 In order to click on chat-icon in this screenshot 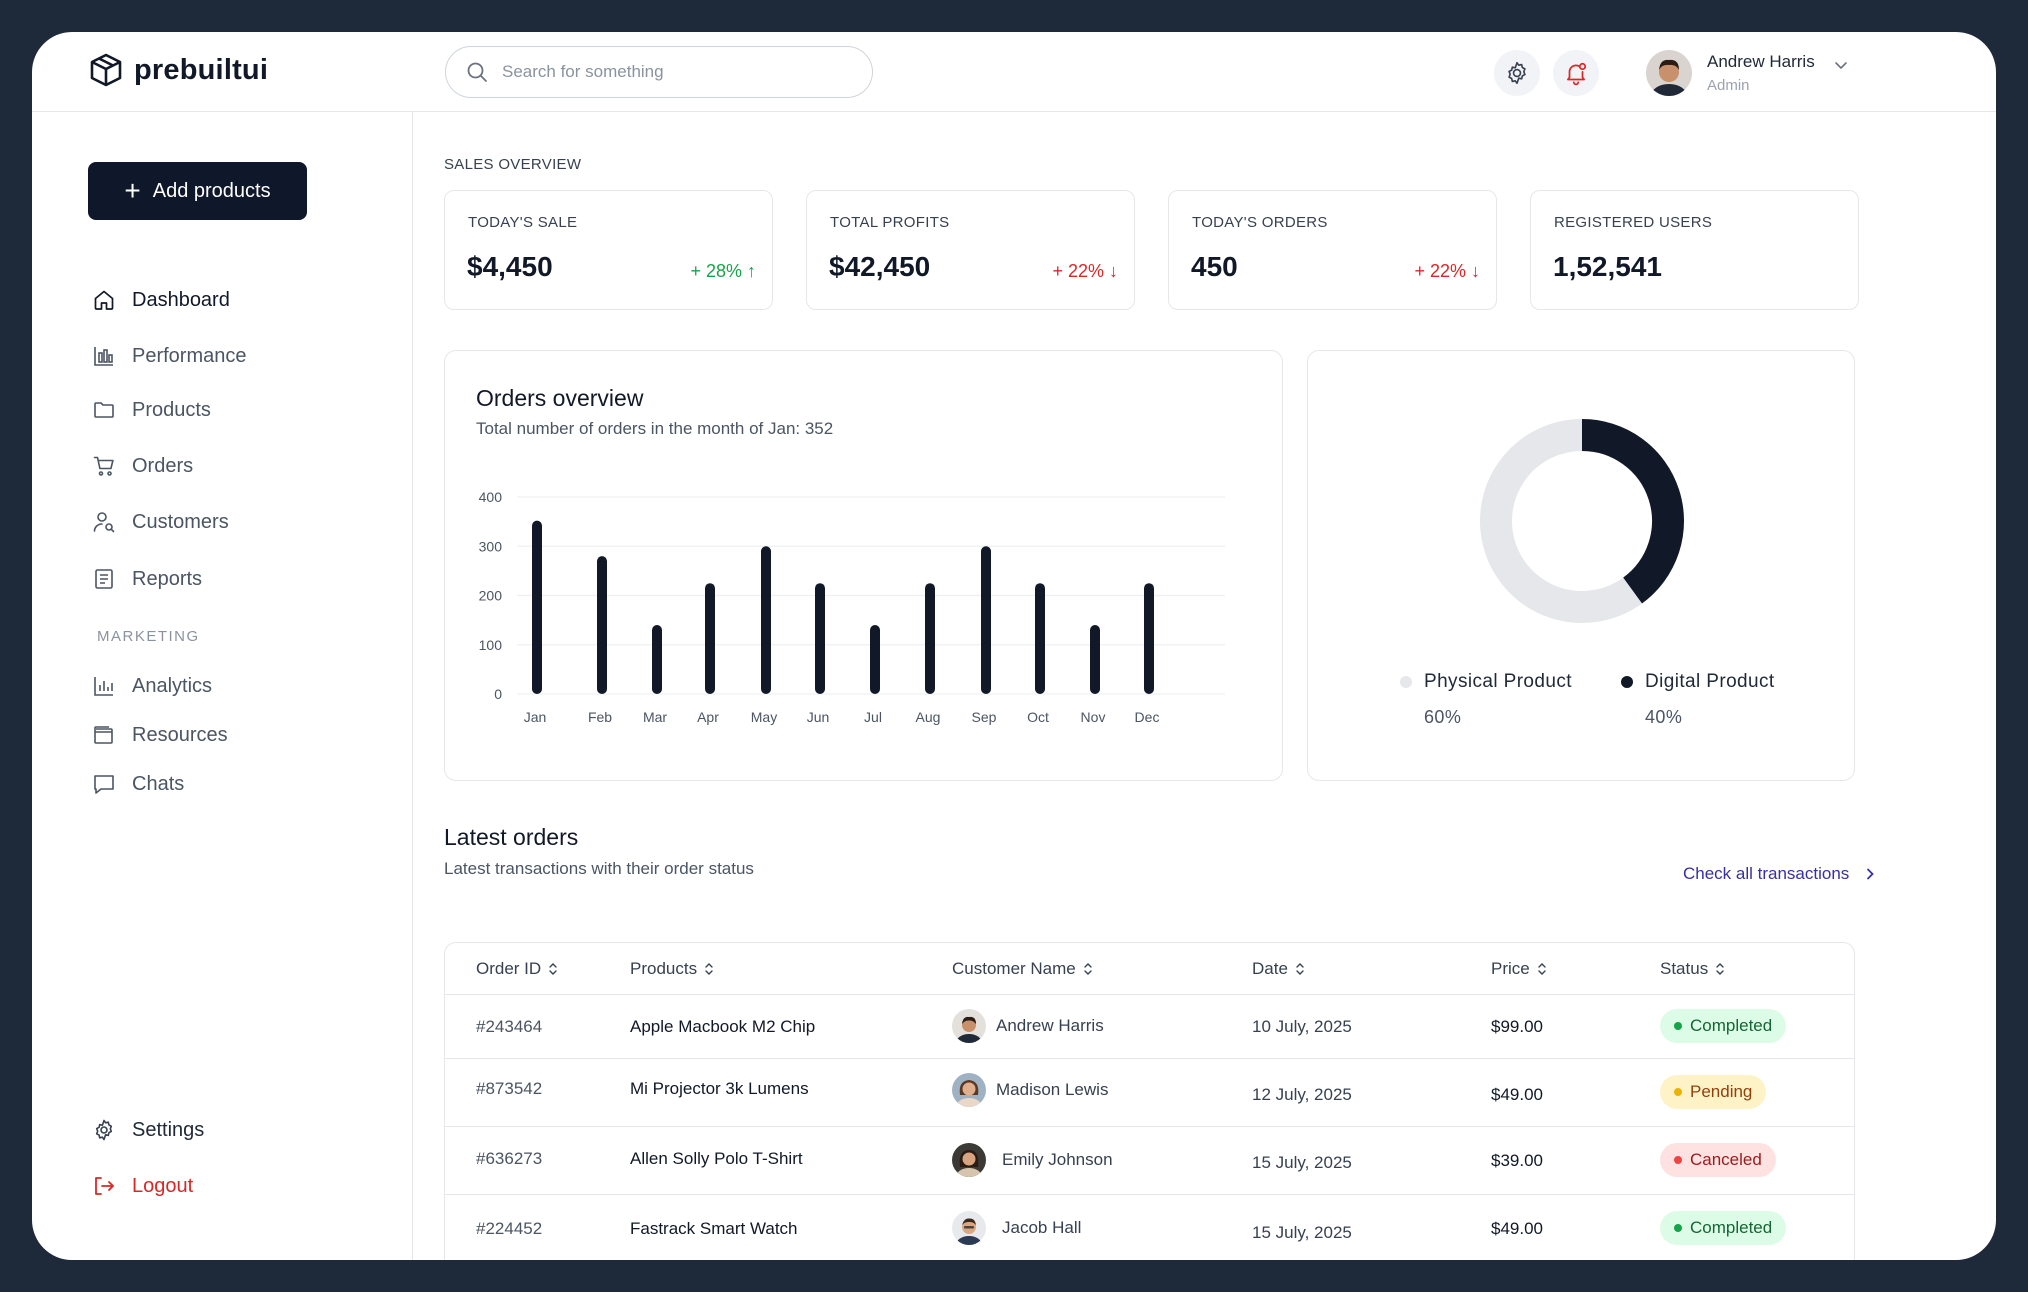, I will do `click(104, 784)`.